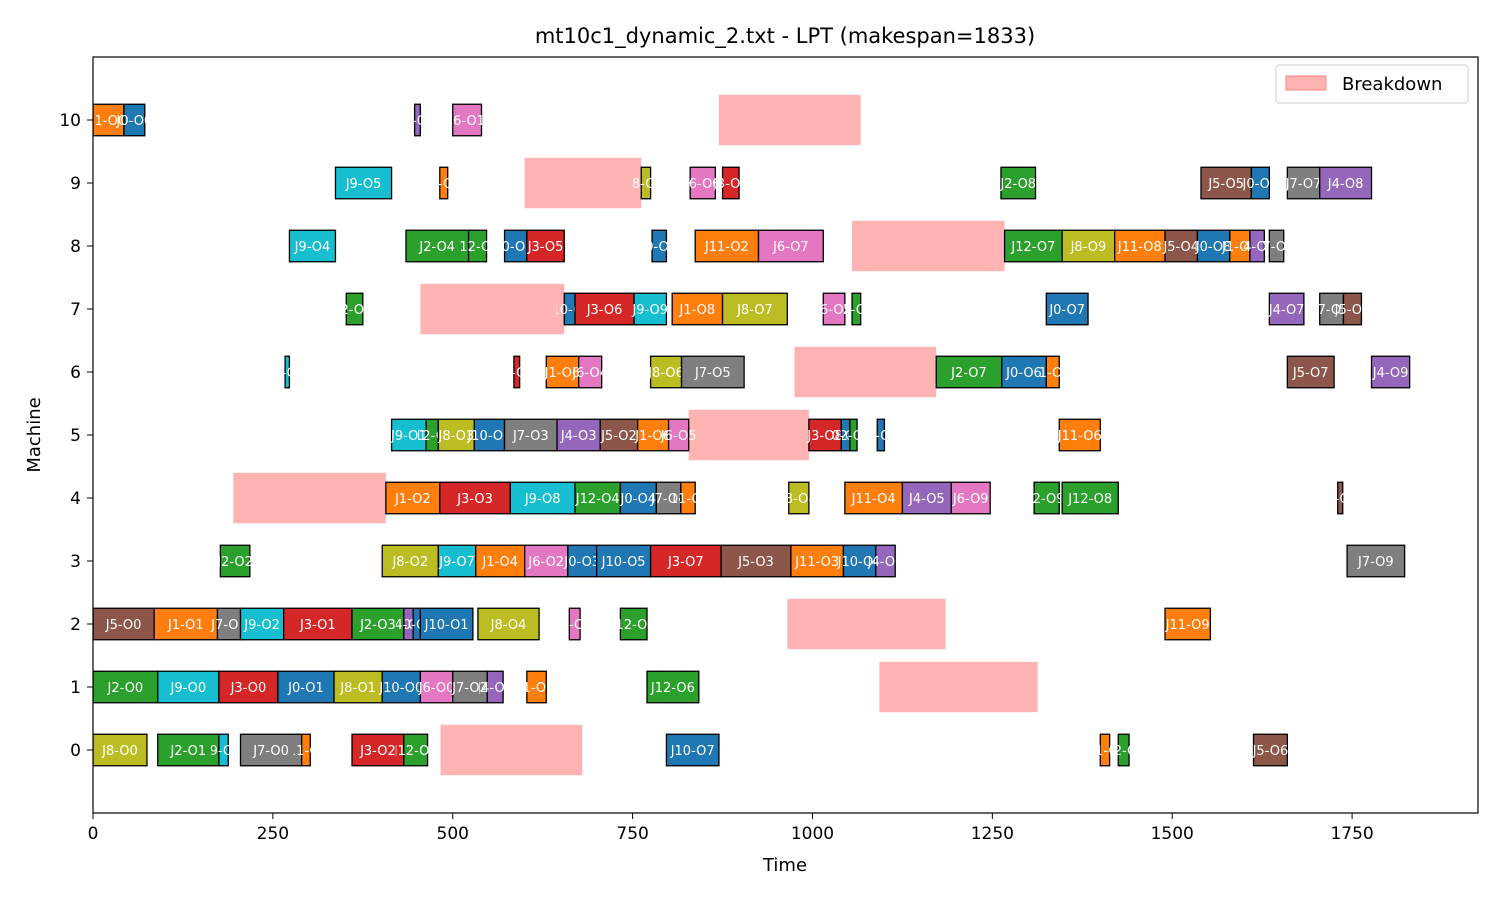 The height and width of the screenshot is (900, 1500). What do you see at coordinates (408, 435) in the screenshot?
I see `op-j9-o1-m5: J9-O1` at bounding box center [408, 435].